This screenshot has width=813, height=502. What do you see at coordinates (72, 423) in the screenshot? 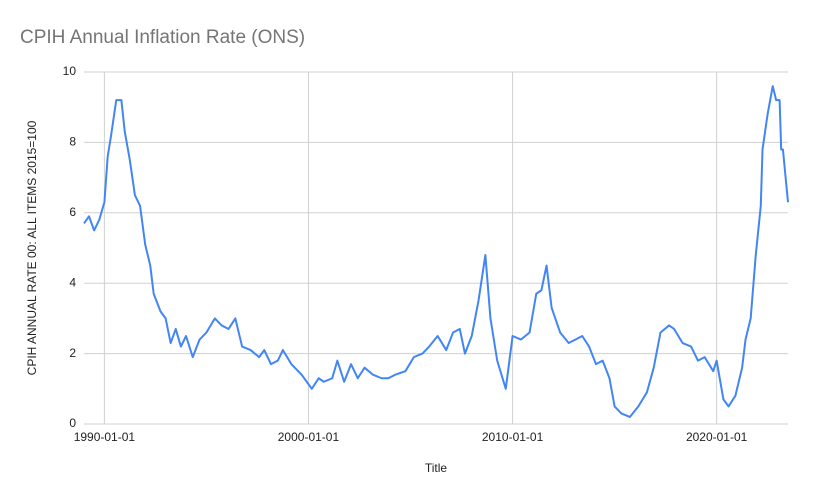
I see `y-tick-label: 0` at bounding box center [72, 423].